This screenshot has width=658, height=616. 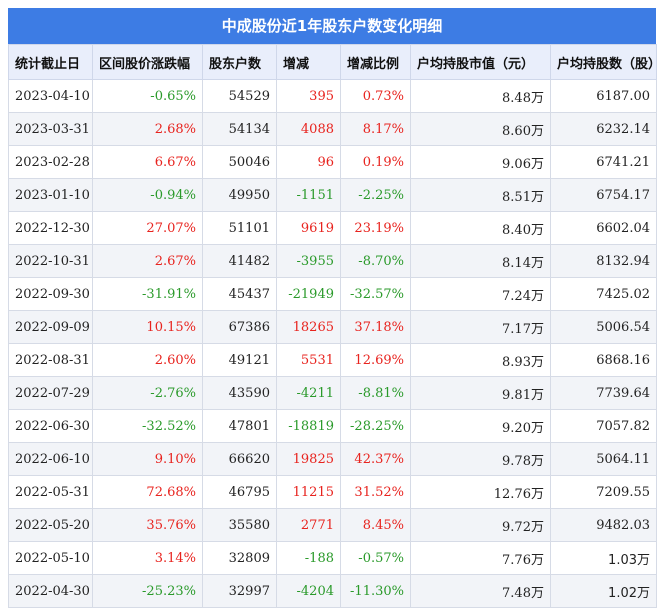 I want to click on cell-change-ratio: -32.57%, so click(x=375, y=294).